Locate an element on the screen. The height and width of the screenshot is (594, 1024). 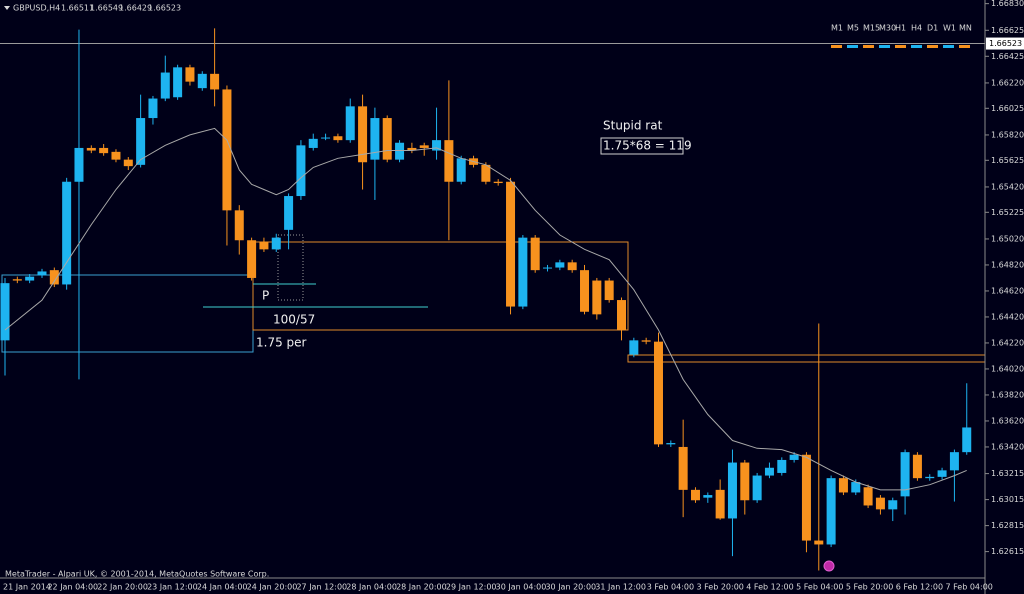
y-tick-label: 1.66830 is located at coordinates (1007, 4).